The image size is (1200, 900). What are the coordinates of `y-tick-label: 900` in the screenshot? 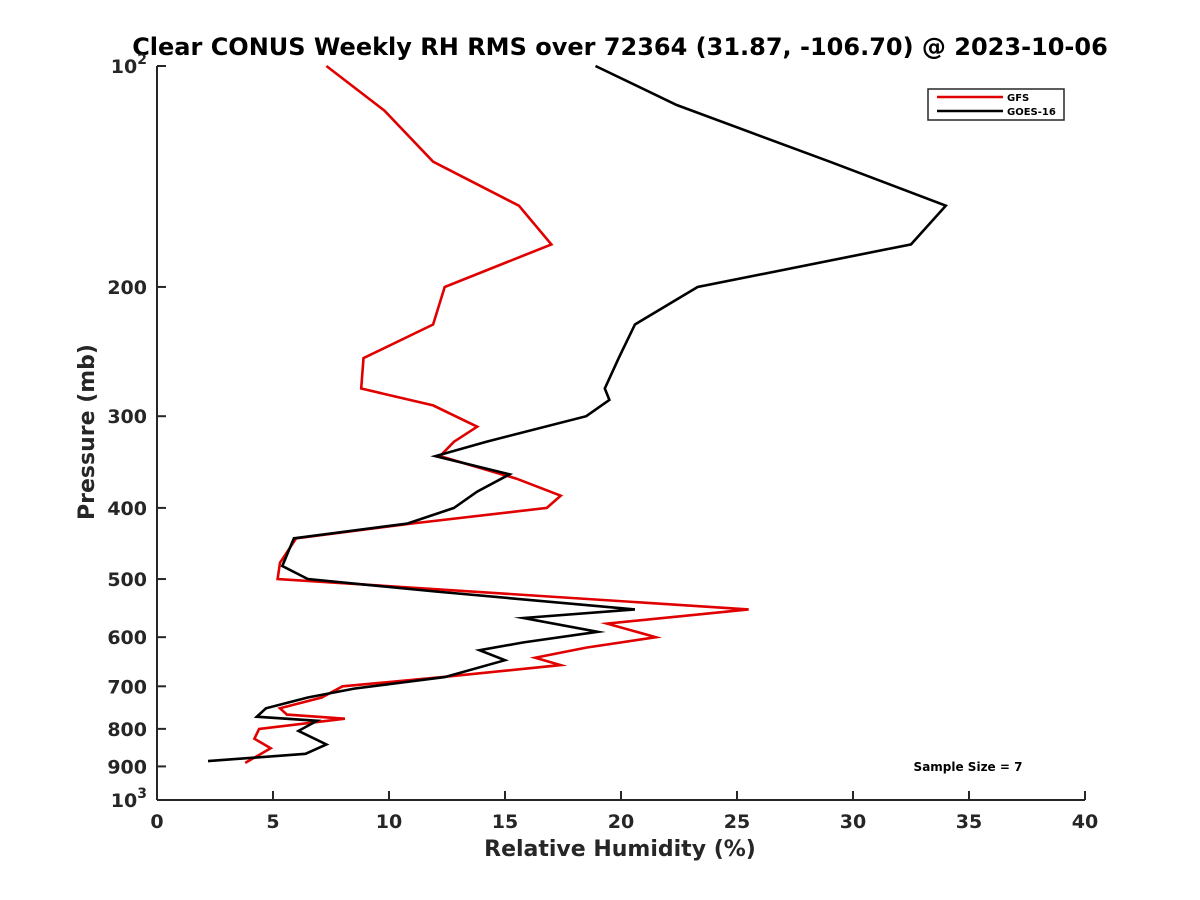 It's located at (127, 767).